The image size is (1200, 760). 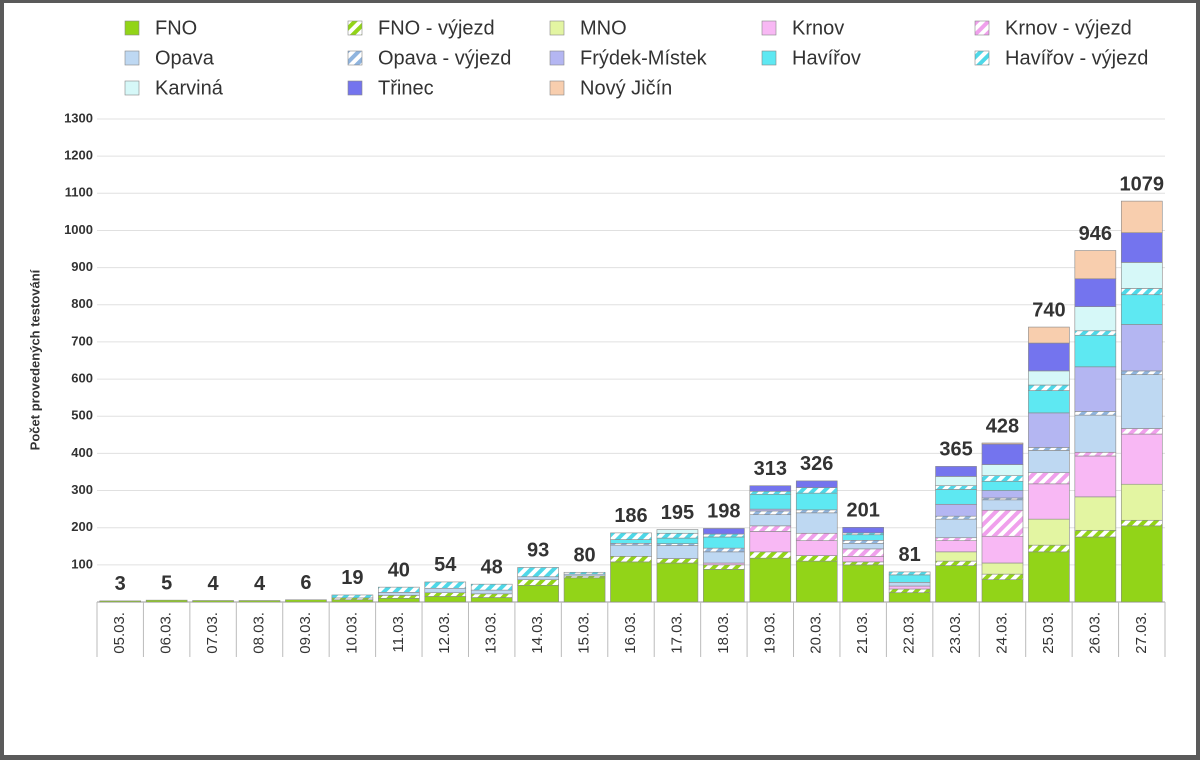 What do you see at coordinates (644, 58) in the screenshot?
I see `legend-label: Frýdek-Místek` at bounding box center [644, 58].